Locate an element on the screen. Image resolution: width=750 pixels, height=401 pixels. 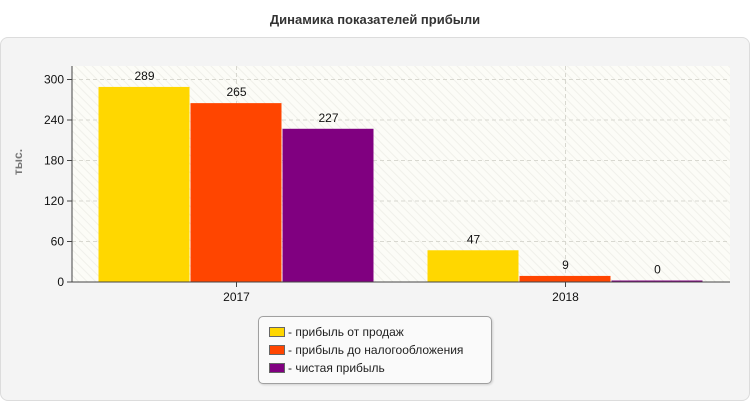
legend-label-sales-profit: - прибыль от продаж is located at coordinates (346, 332).